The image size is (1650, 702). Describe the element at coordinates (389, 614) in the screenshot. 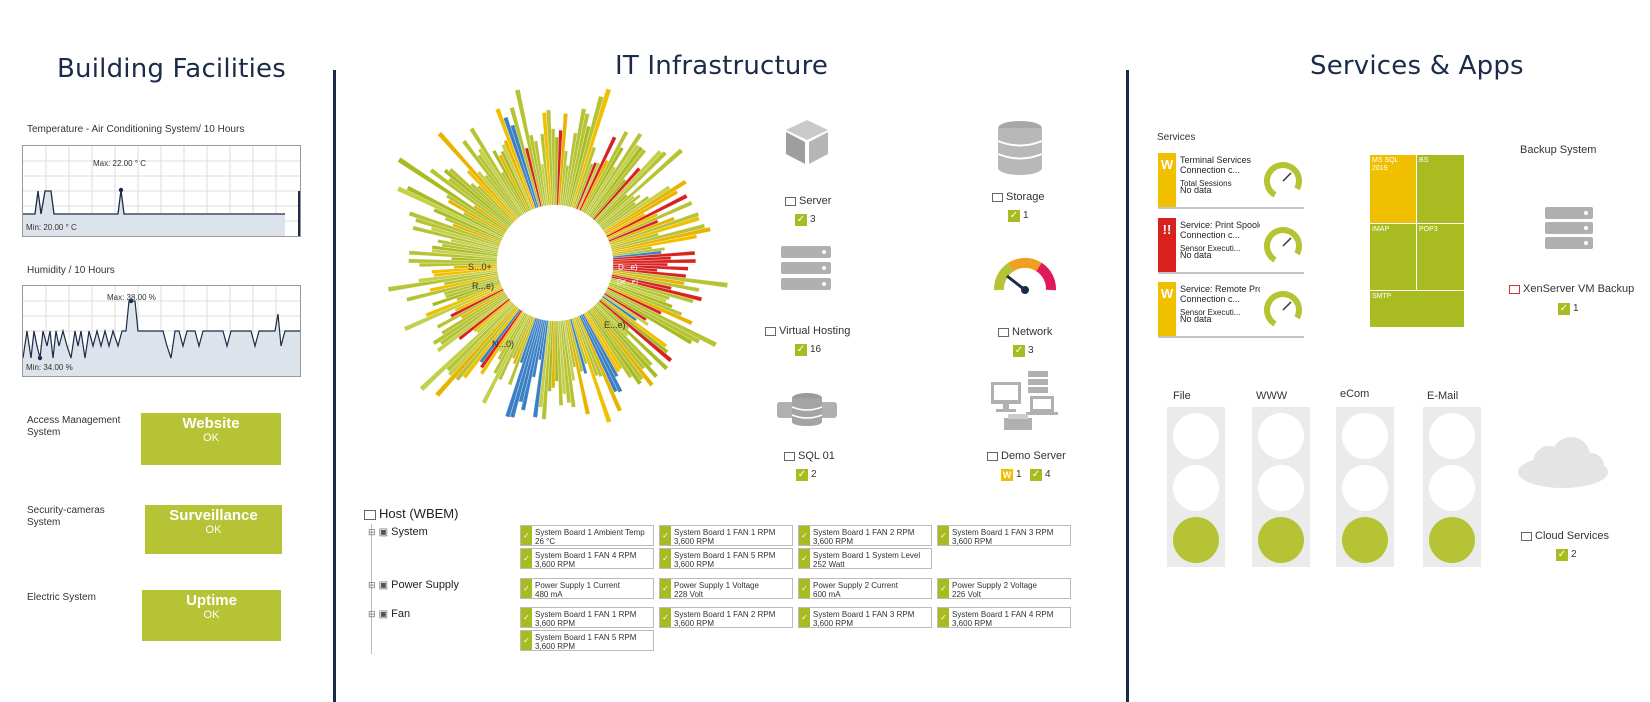

I see `tree-group-fan: ⊟ ▣ Fan` at that location.